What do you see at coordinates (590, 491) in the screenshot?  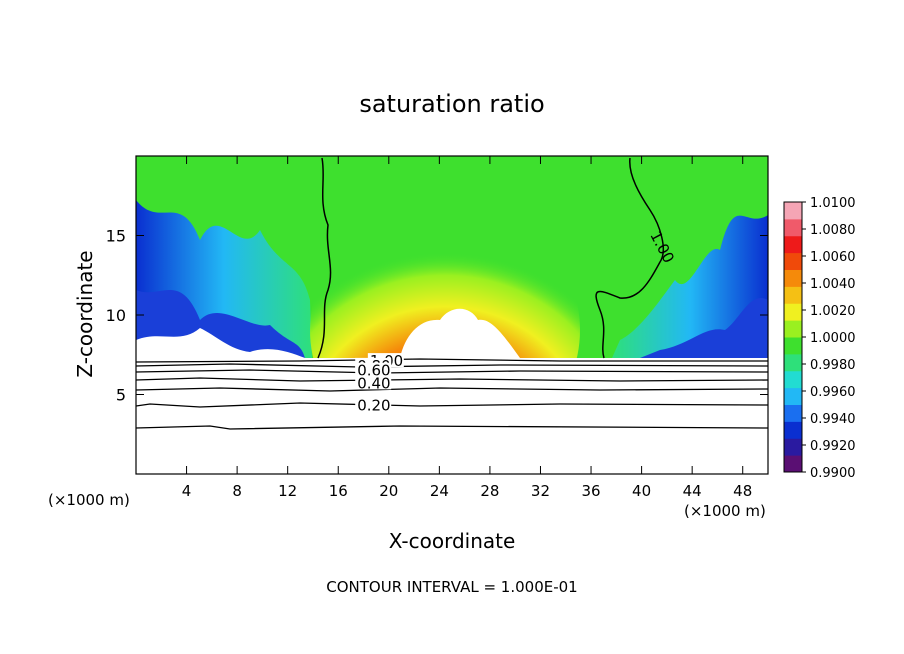 I see `x-tick-label: 36` at bounding box center [590, 491].